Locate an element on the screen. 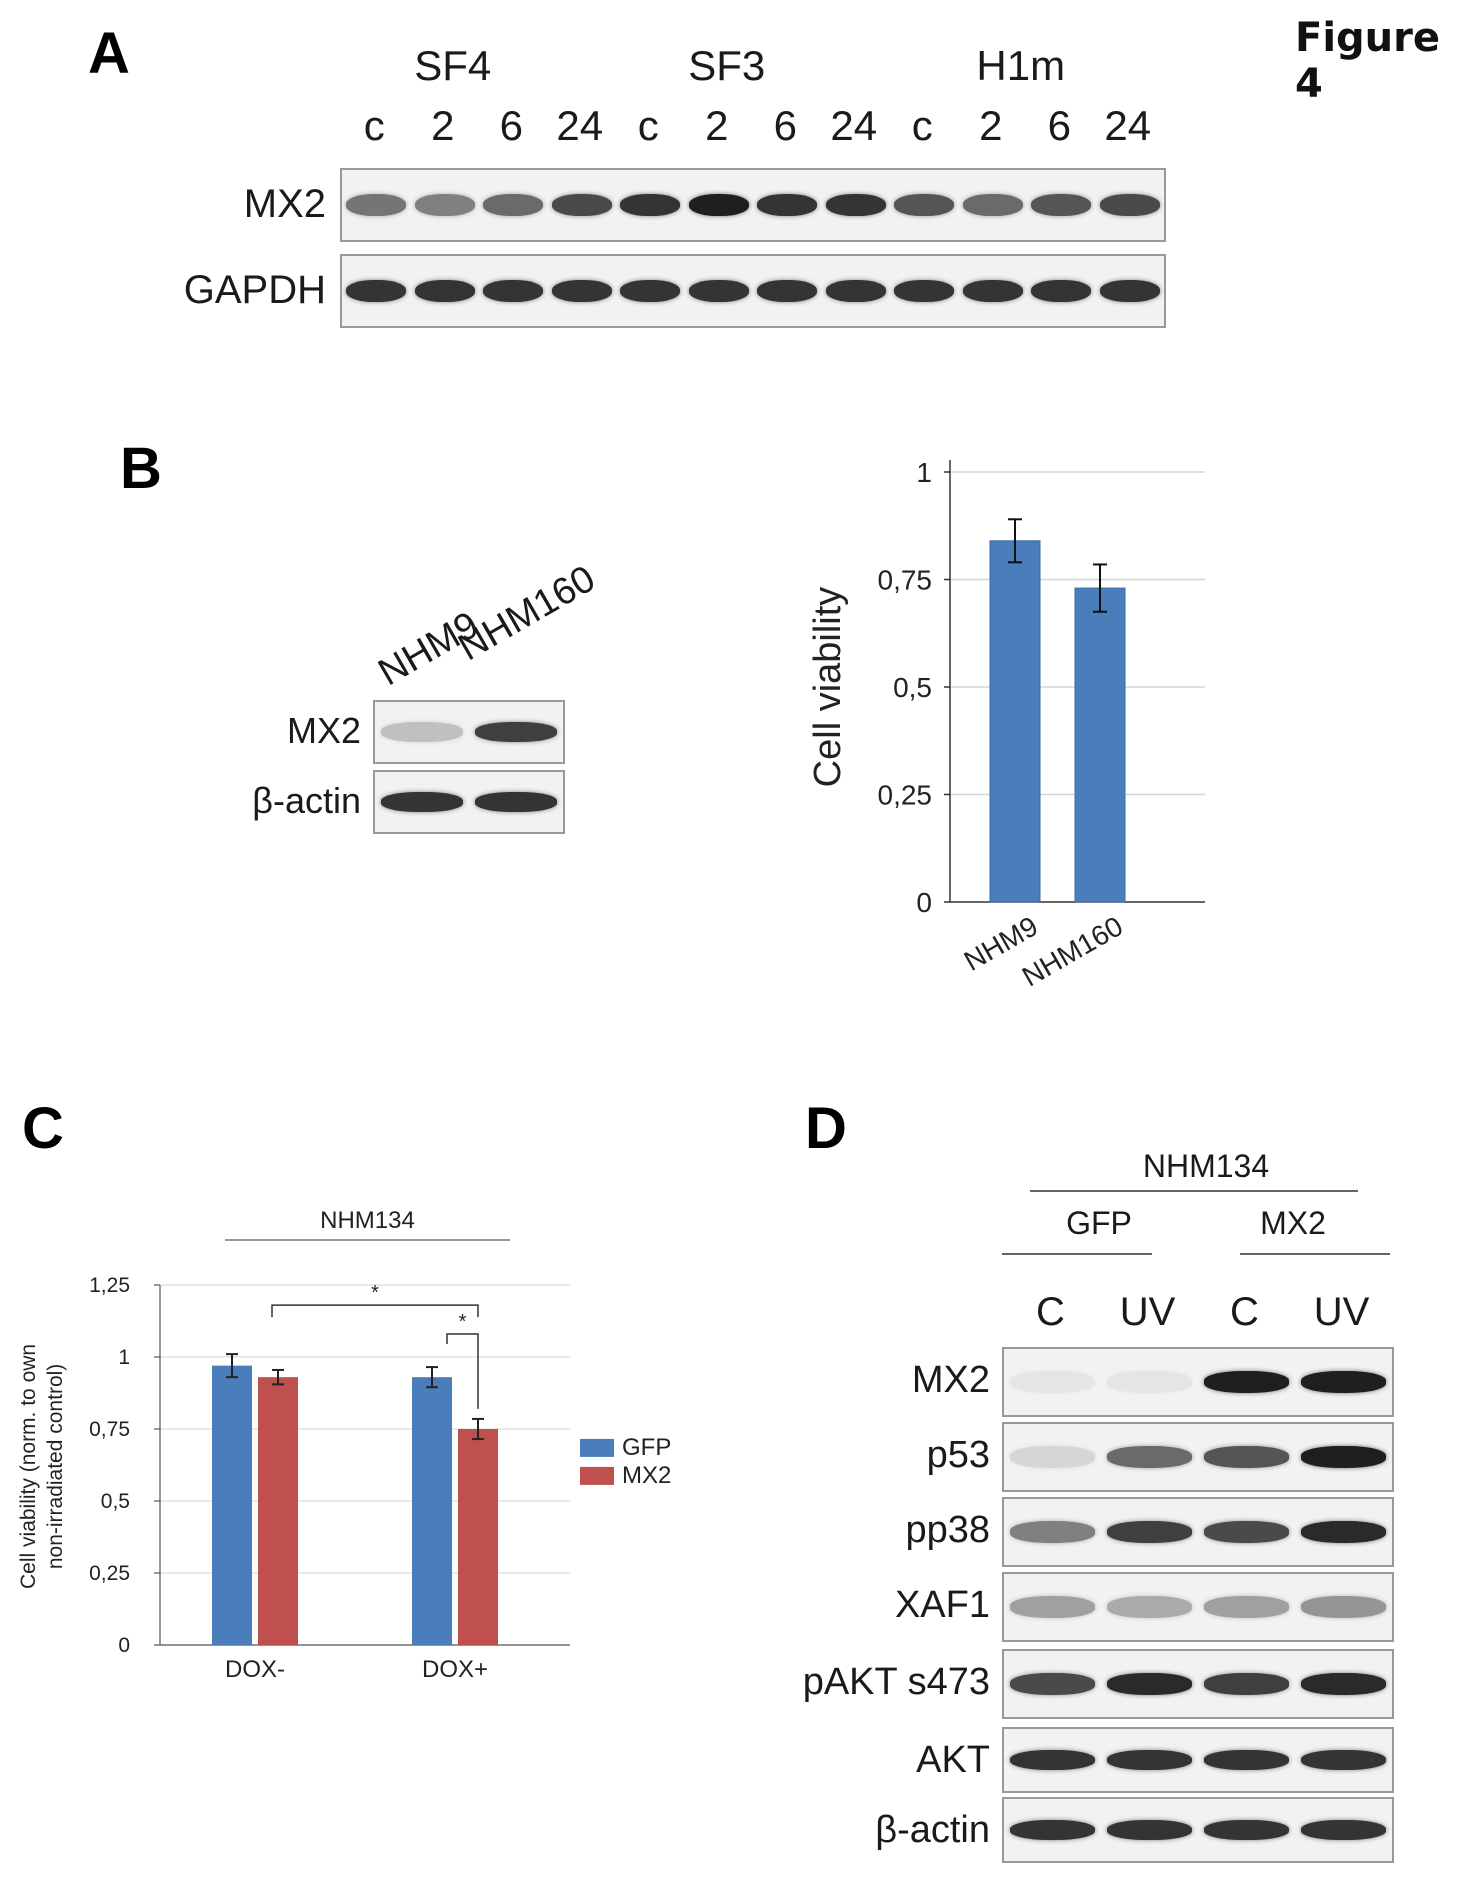  bar-gfp is located at coordinates (232, 1505).